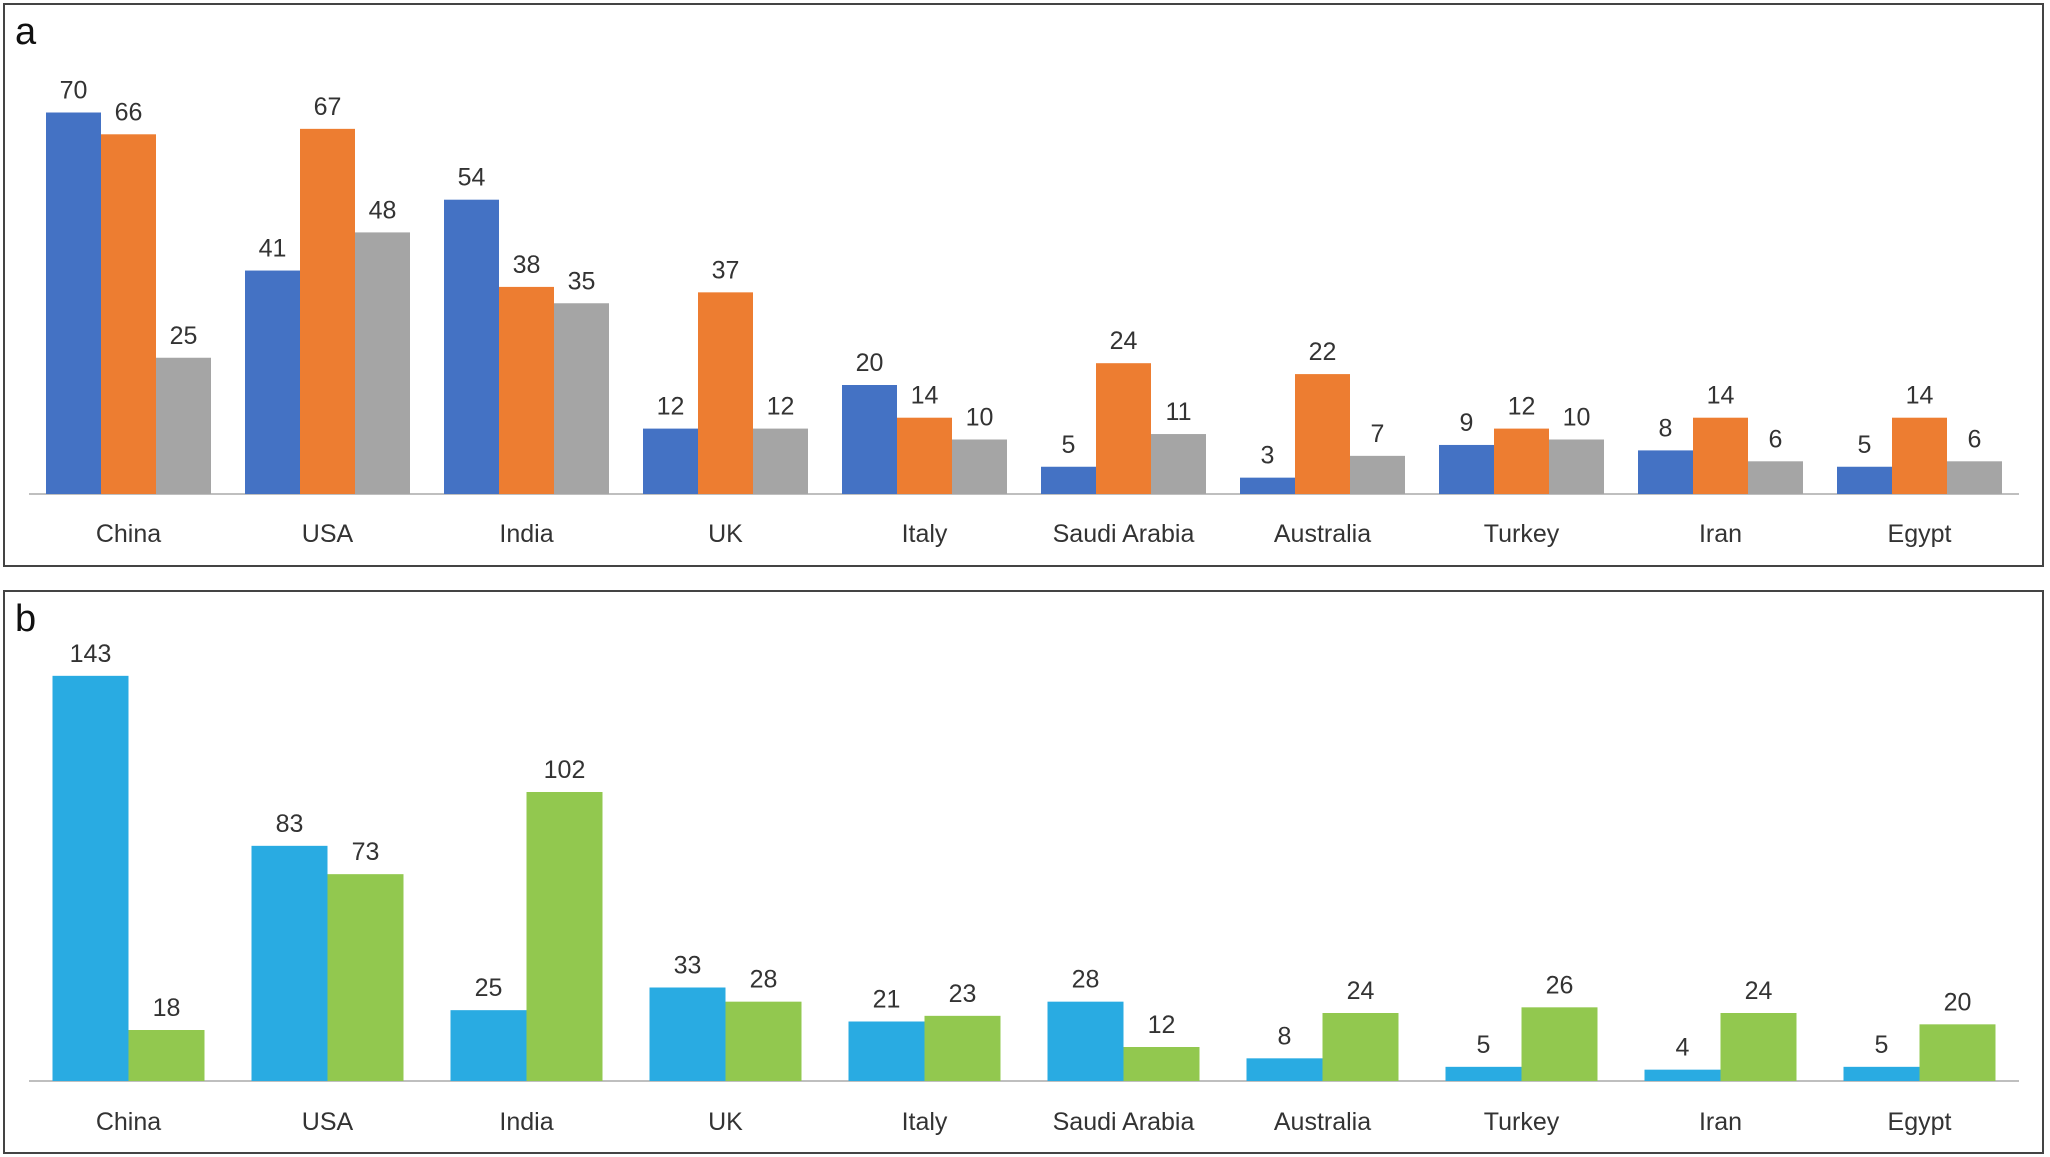 Image resolution: width=2050 pixels, height=1157 pixels. I want to click on data-label: 7, so click(1378, 434).